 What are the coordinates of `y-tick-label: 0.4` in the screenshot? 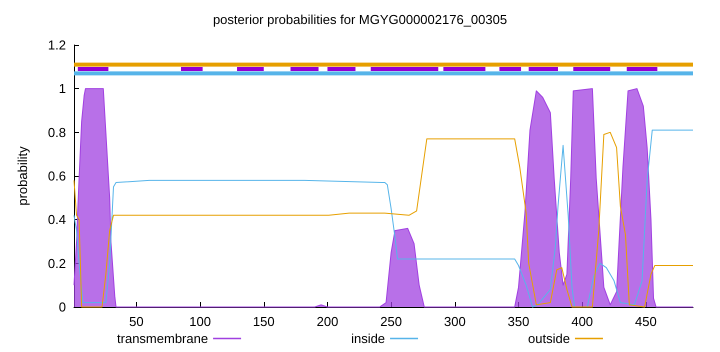 It's located at (57, 220).